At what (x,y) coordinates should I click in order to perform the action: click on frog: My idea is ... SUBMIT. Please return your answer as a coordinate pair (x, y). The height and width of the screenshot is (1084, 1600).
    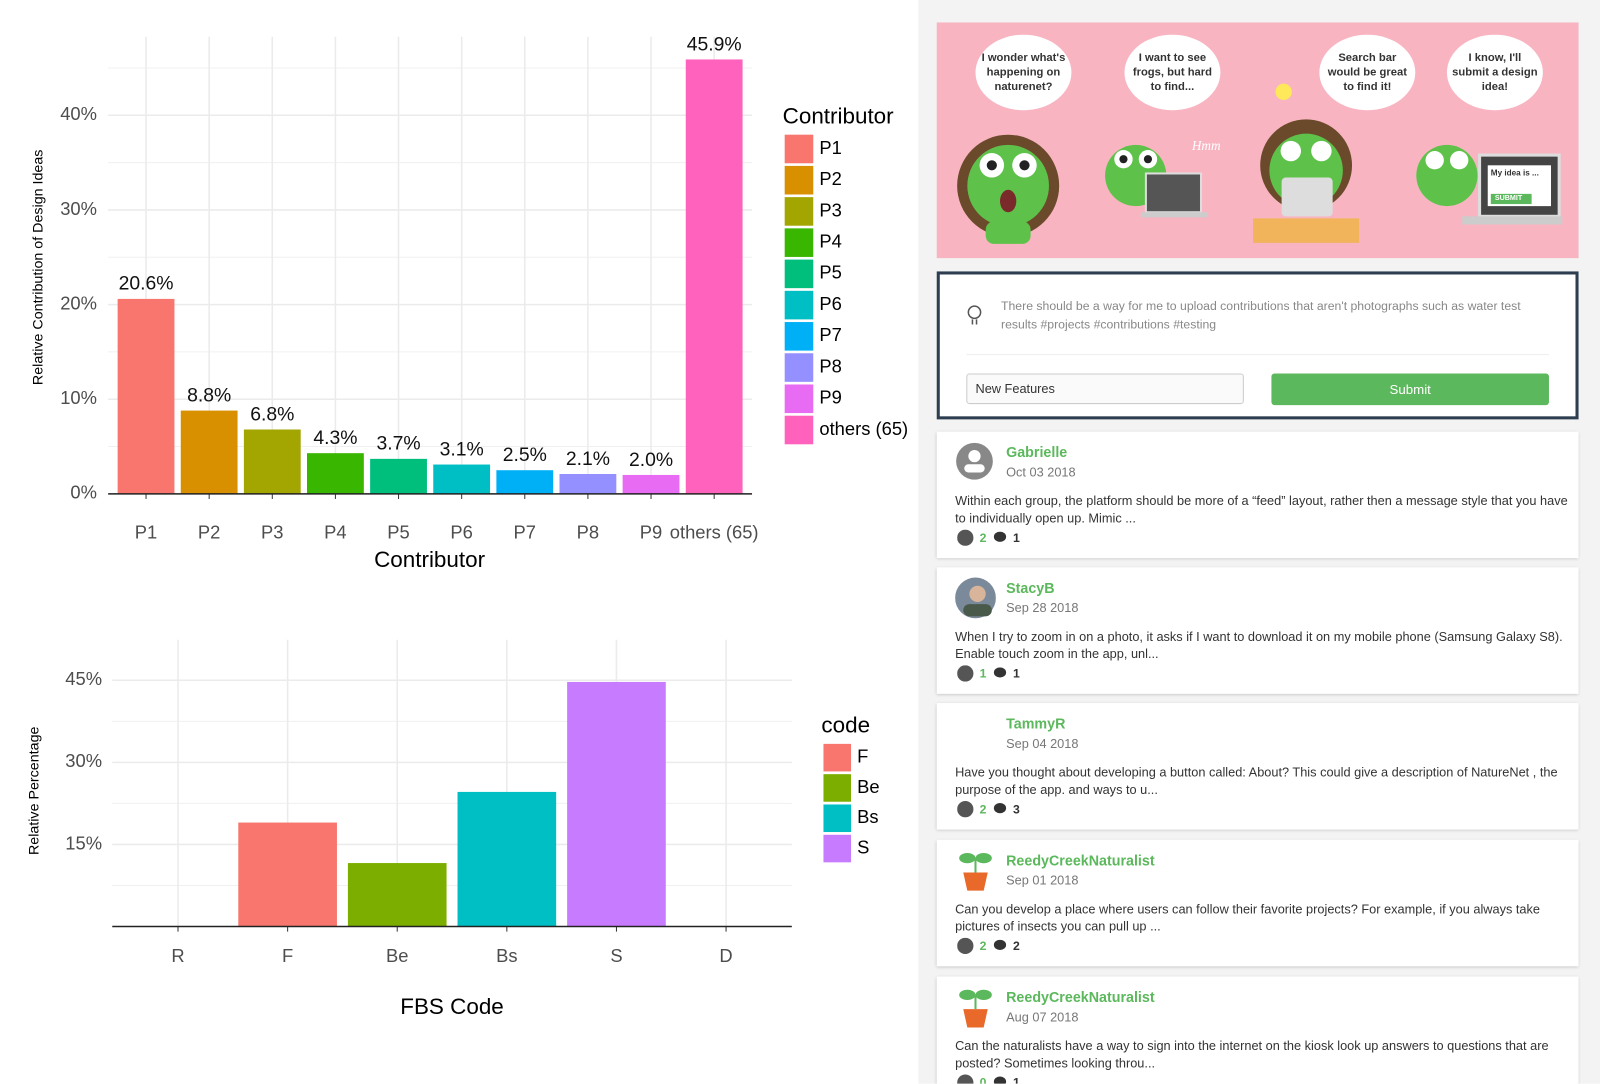
    Looking at the image, I should click on (1489, 184).